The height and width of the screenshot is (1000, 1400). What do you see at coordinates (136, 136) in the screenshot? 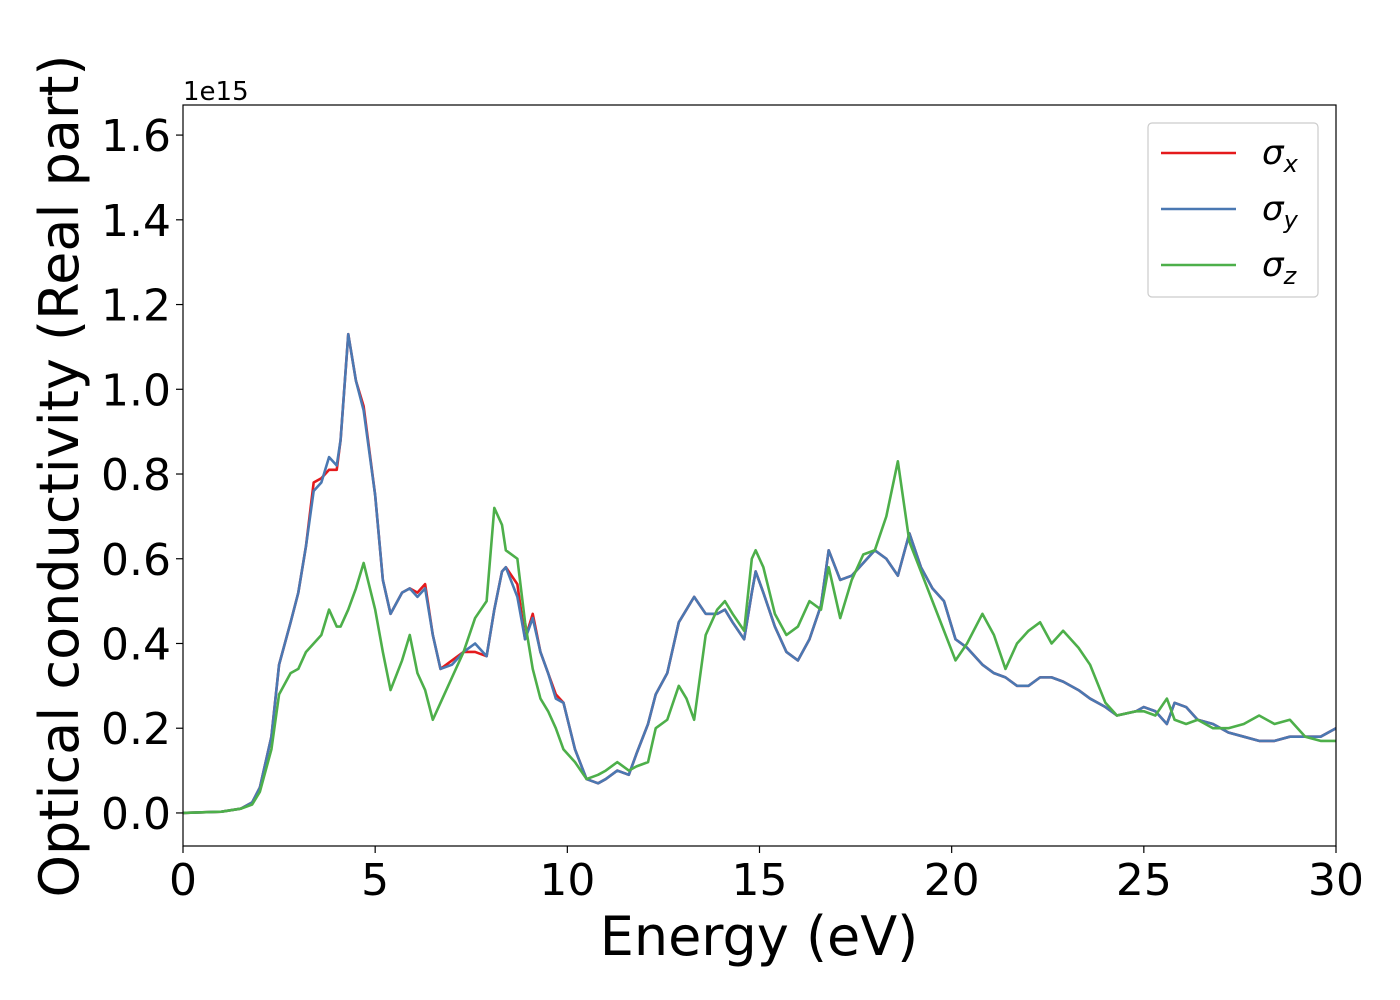
I see `y-tick-label: 1.6` at bounding box center [136, 136].